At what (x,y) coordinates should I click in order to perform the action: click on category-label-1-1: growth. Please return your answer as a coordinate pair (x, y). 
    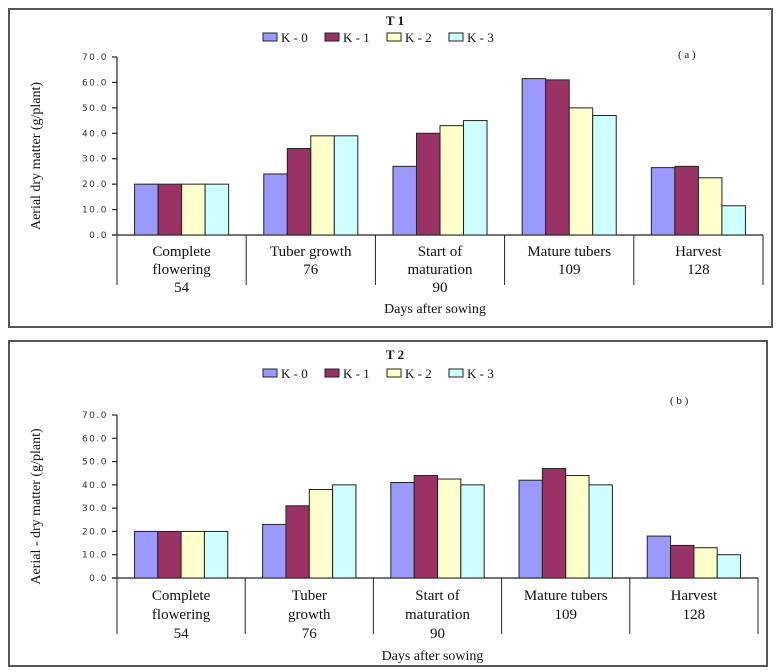
    Looking at the image, I should click on (309, 615).